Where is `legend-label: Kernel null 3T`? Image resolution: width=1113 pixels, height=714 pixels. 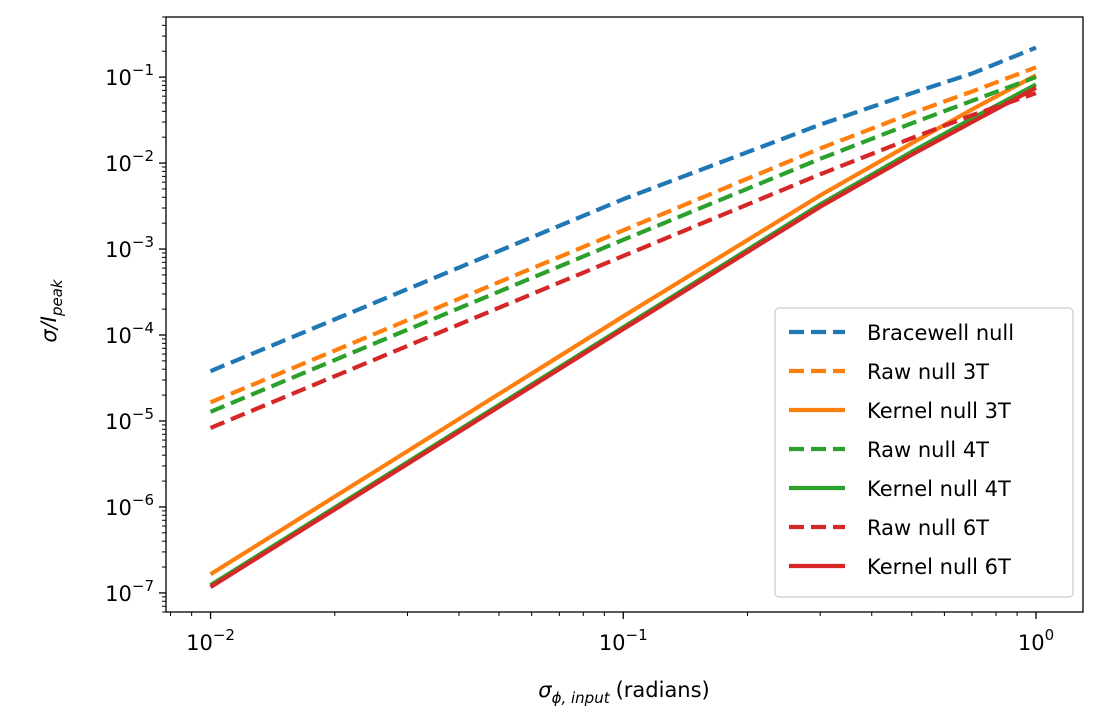 legend-label: Kernel null 3T is located at coordinates (939, 411).